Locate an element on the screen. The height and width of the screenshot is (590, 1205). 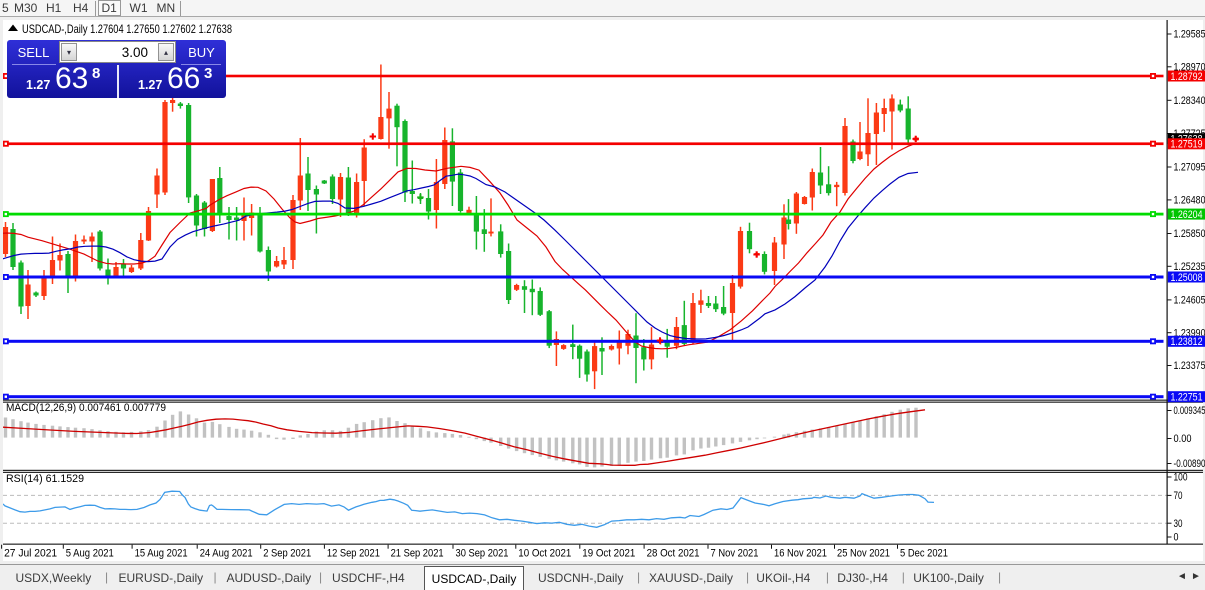
svg-text: 24 Aug 2021 is located at coordinates (226, 554).